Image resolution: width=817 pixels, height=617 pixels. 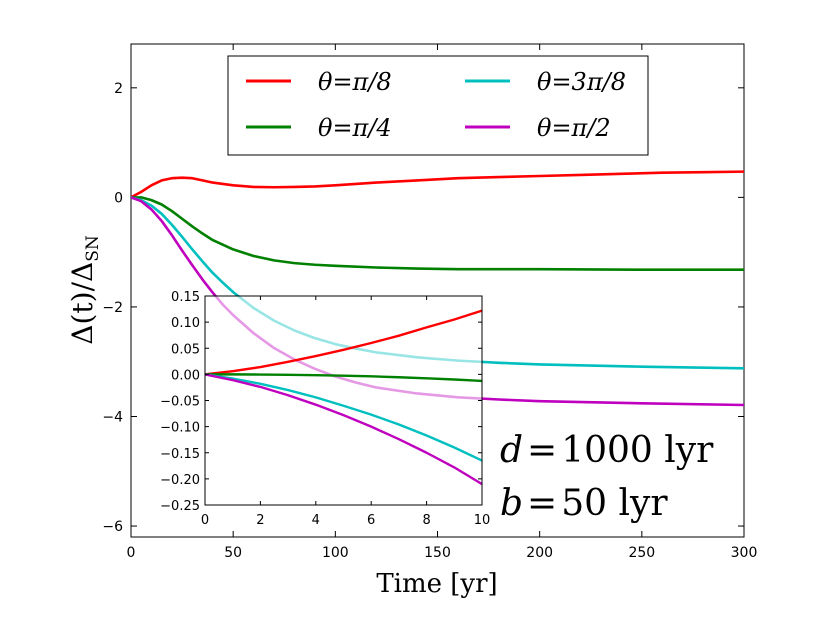 I want to click on legend-label-pi2: θ=π/2, so click(x=574, y=128).